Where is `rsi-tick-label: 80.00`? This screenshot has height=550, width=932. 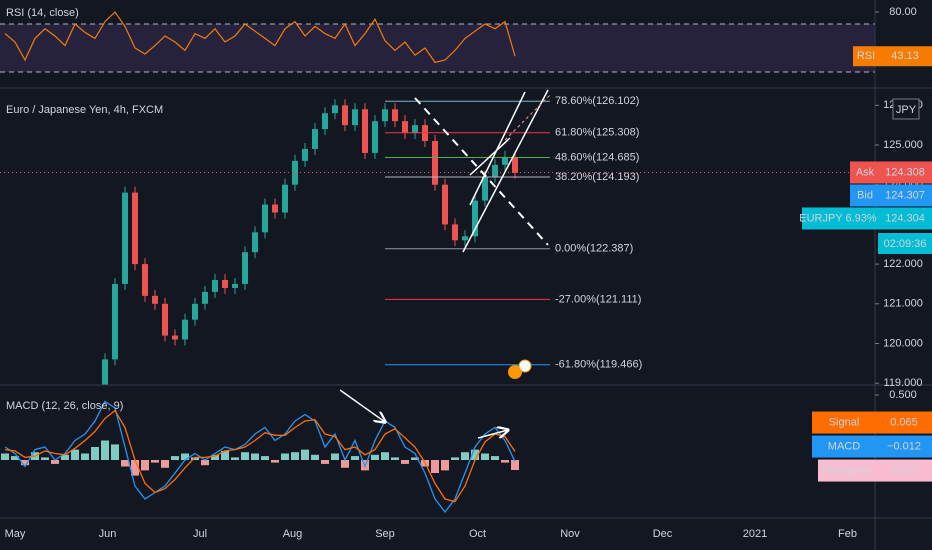 rsi-tick-label: 80.00 is located at coordinates (903, 12).